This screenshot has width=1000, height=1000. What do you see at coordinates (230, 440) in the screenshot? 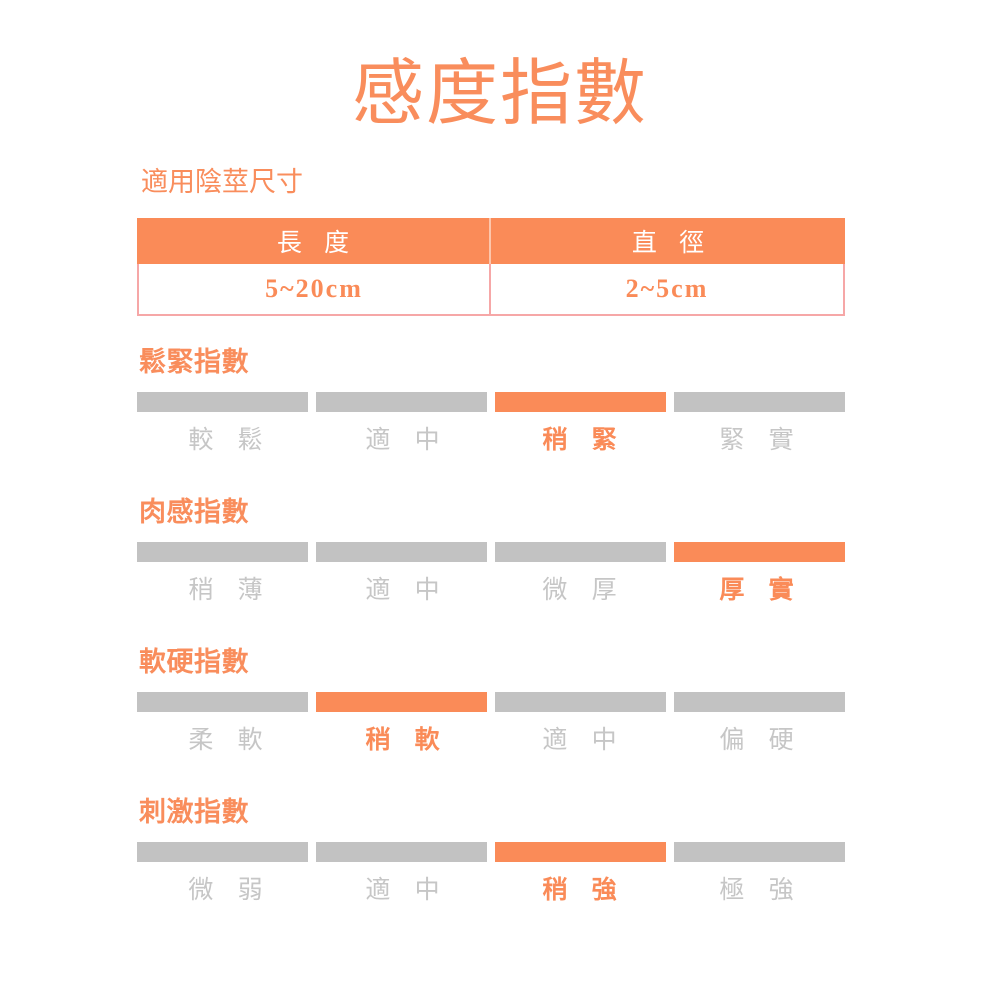
I see `meter-label-1: 較 鬆` at bounding box center [230, 440].